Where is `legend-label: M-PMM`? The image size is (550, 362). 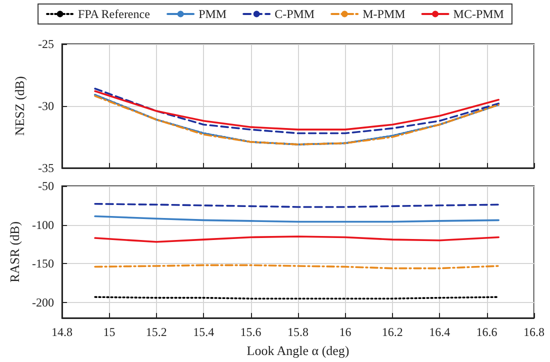 legend-label: M-PMM is located at coordinates (384, 14).